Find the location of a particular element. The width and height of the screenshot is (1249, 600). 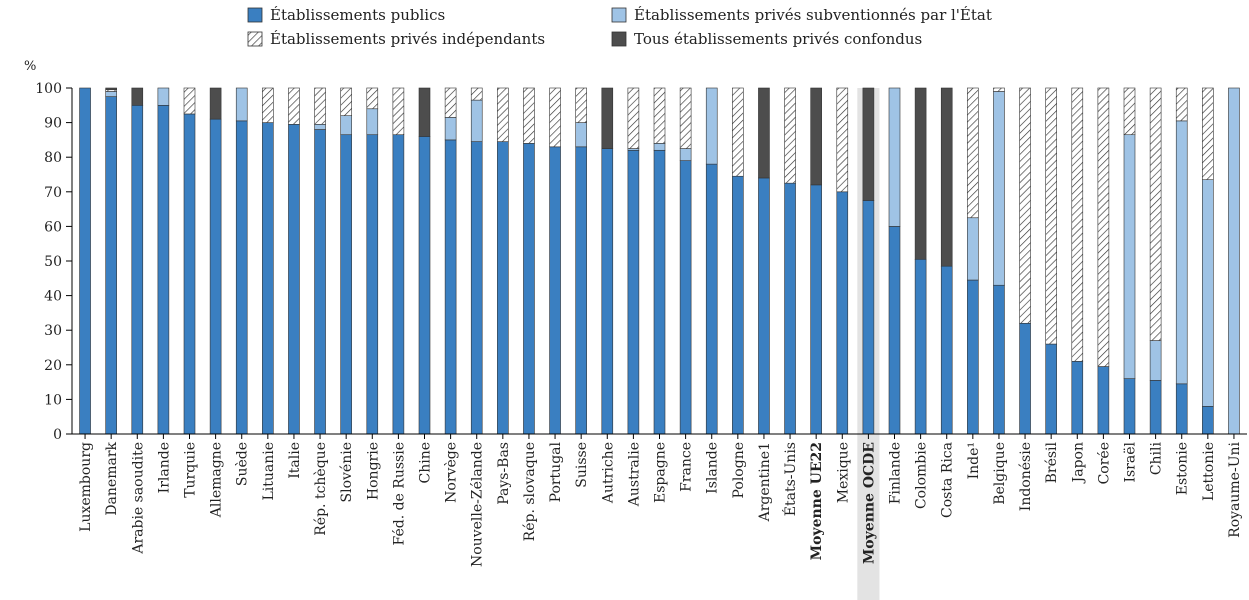

bar-segment-indonesie-s1 is located at coordinates (1025, 378).